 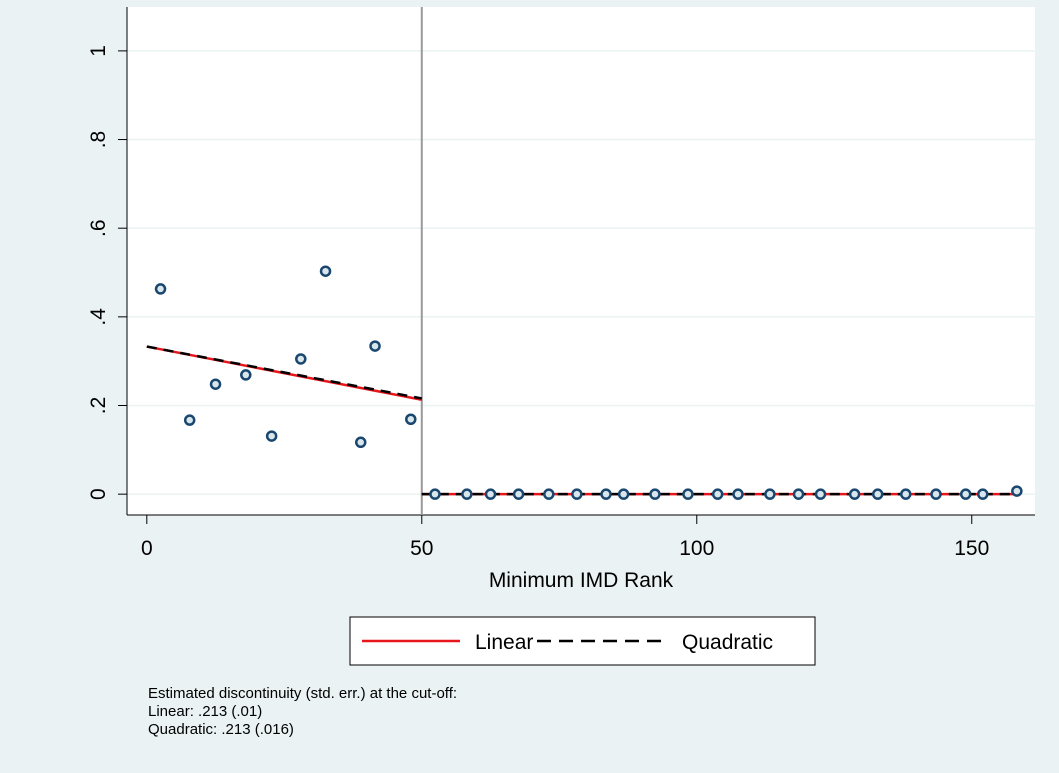 What do you see at coordinates (147, 548) in the screenshot?
I see `x-tick-label: 0` at bounding box center [147, 548].